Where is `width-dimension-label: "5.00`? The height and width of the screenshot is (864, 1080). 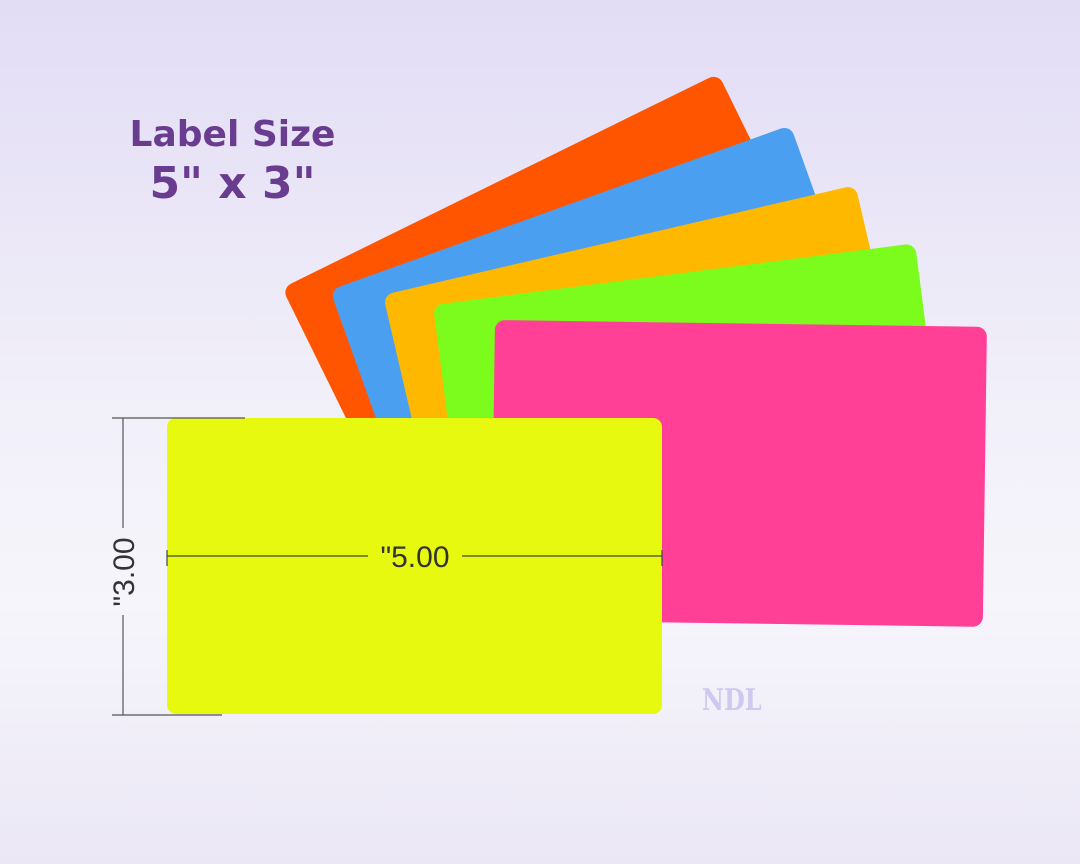
width-dimension-label: "5.00 is located at coordinates (414, 557).